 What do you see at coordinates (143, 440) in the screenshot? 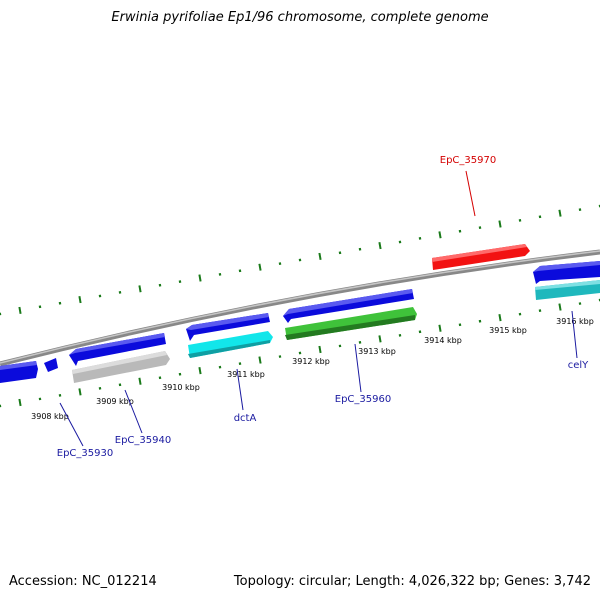
I see `gene-label-epc-35940: EpC_35940` at bounding box center [143, 440].